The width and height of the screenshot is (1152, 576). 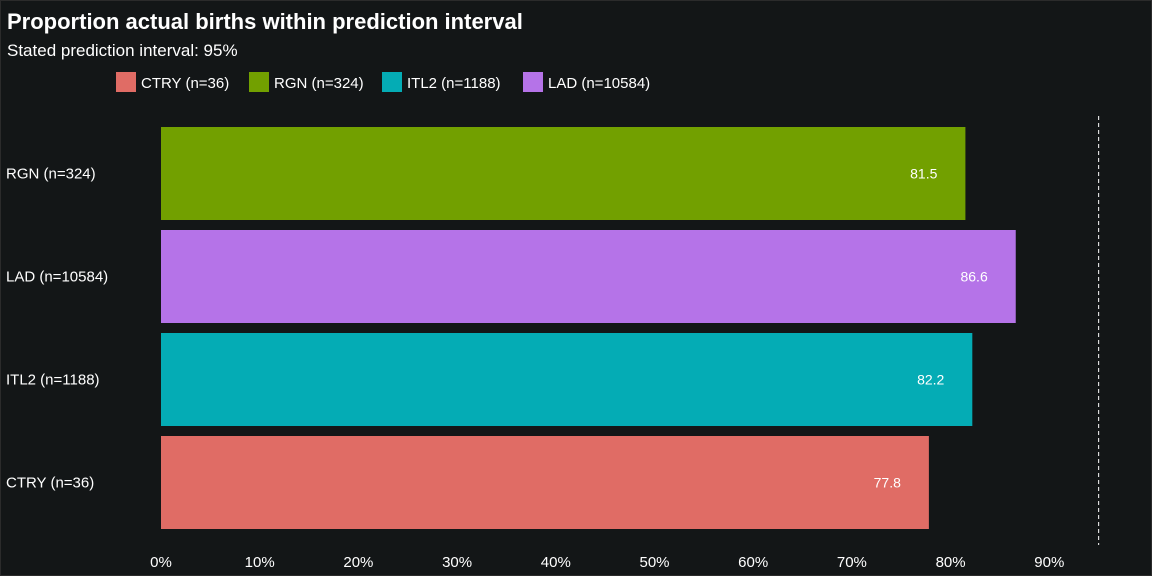 What do you see at coordinates (185, 83) in the screenshot?
I see `legend-label: CTRY (n=36)` at bounding box center [185, 83].